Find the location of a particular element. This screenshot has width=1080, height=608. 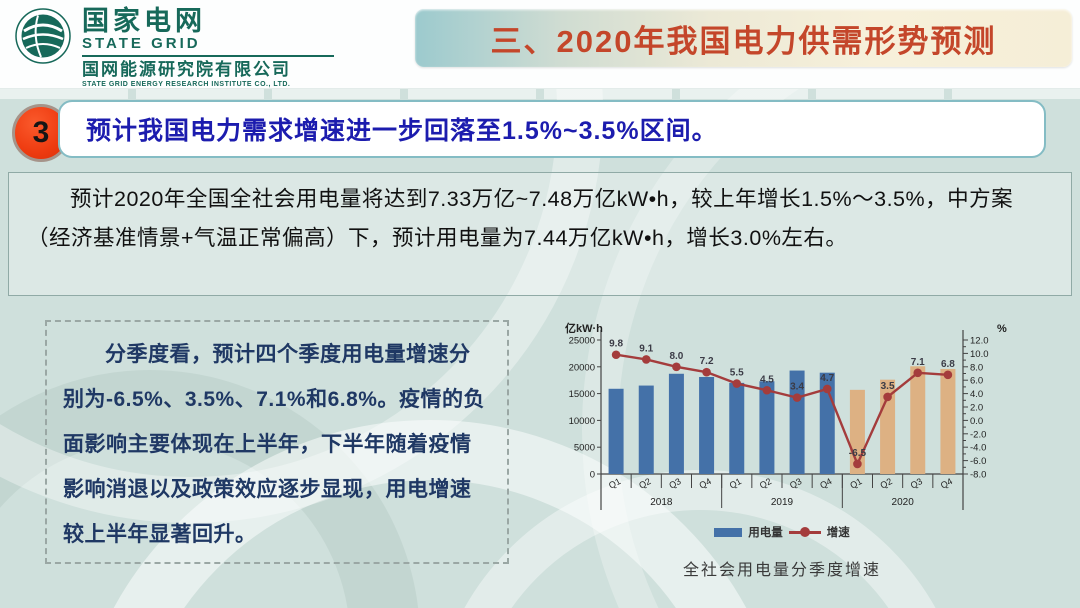

svg-text: 7.2 is located at coordinates (707, 361).